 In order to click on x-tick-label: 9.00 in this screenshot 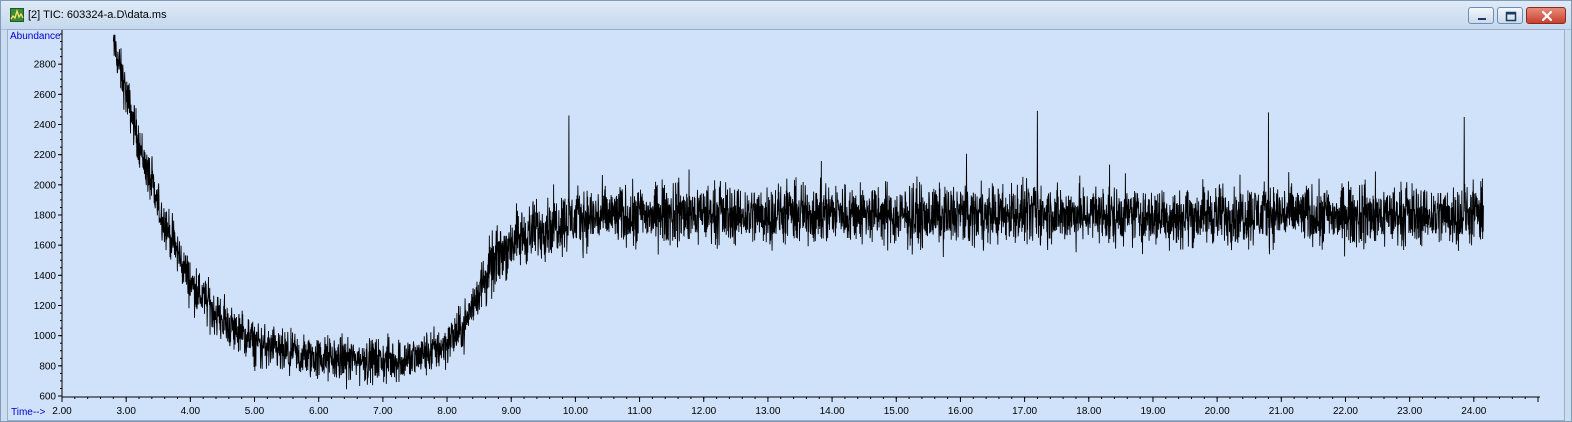, I will do `click(511, 411)`.